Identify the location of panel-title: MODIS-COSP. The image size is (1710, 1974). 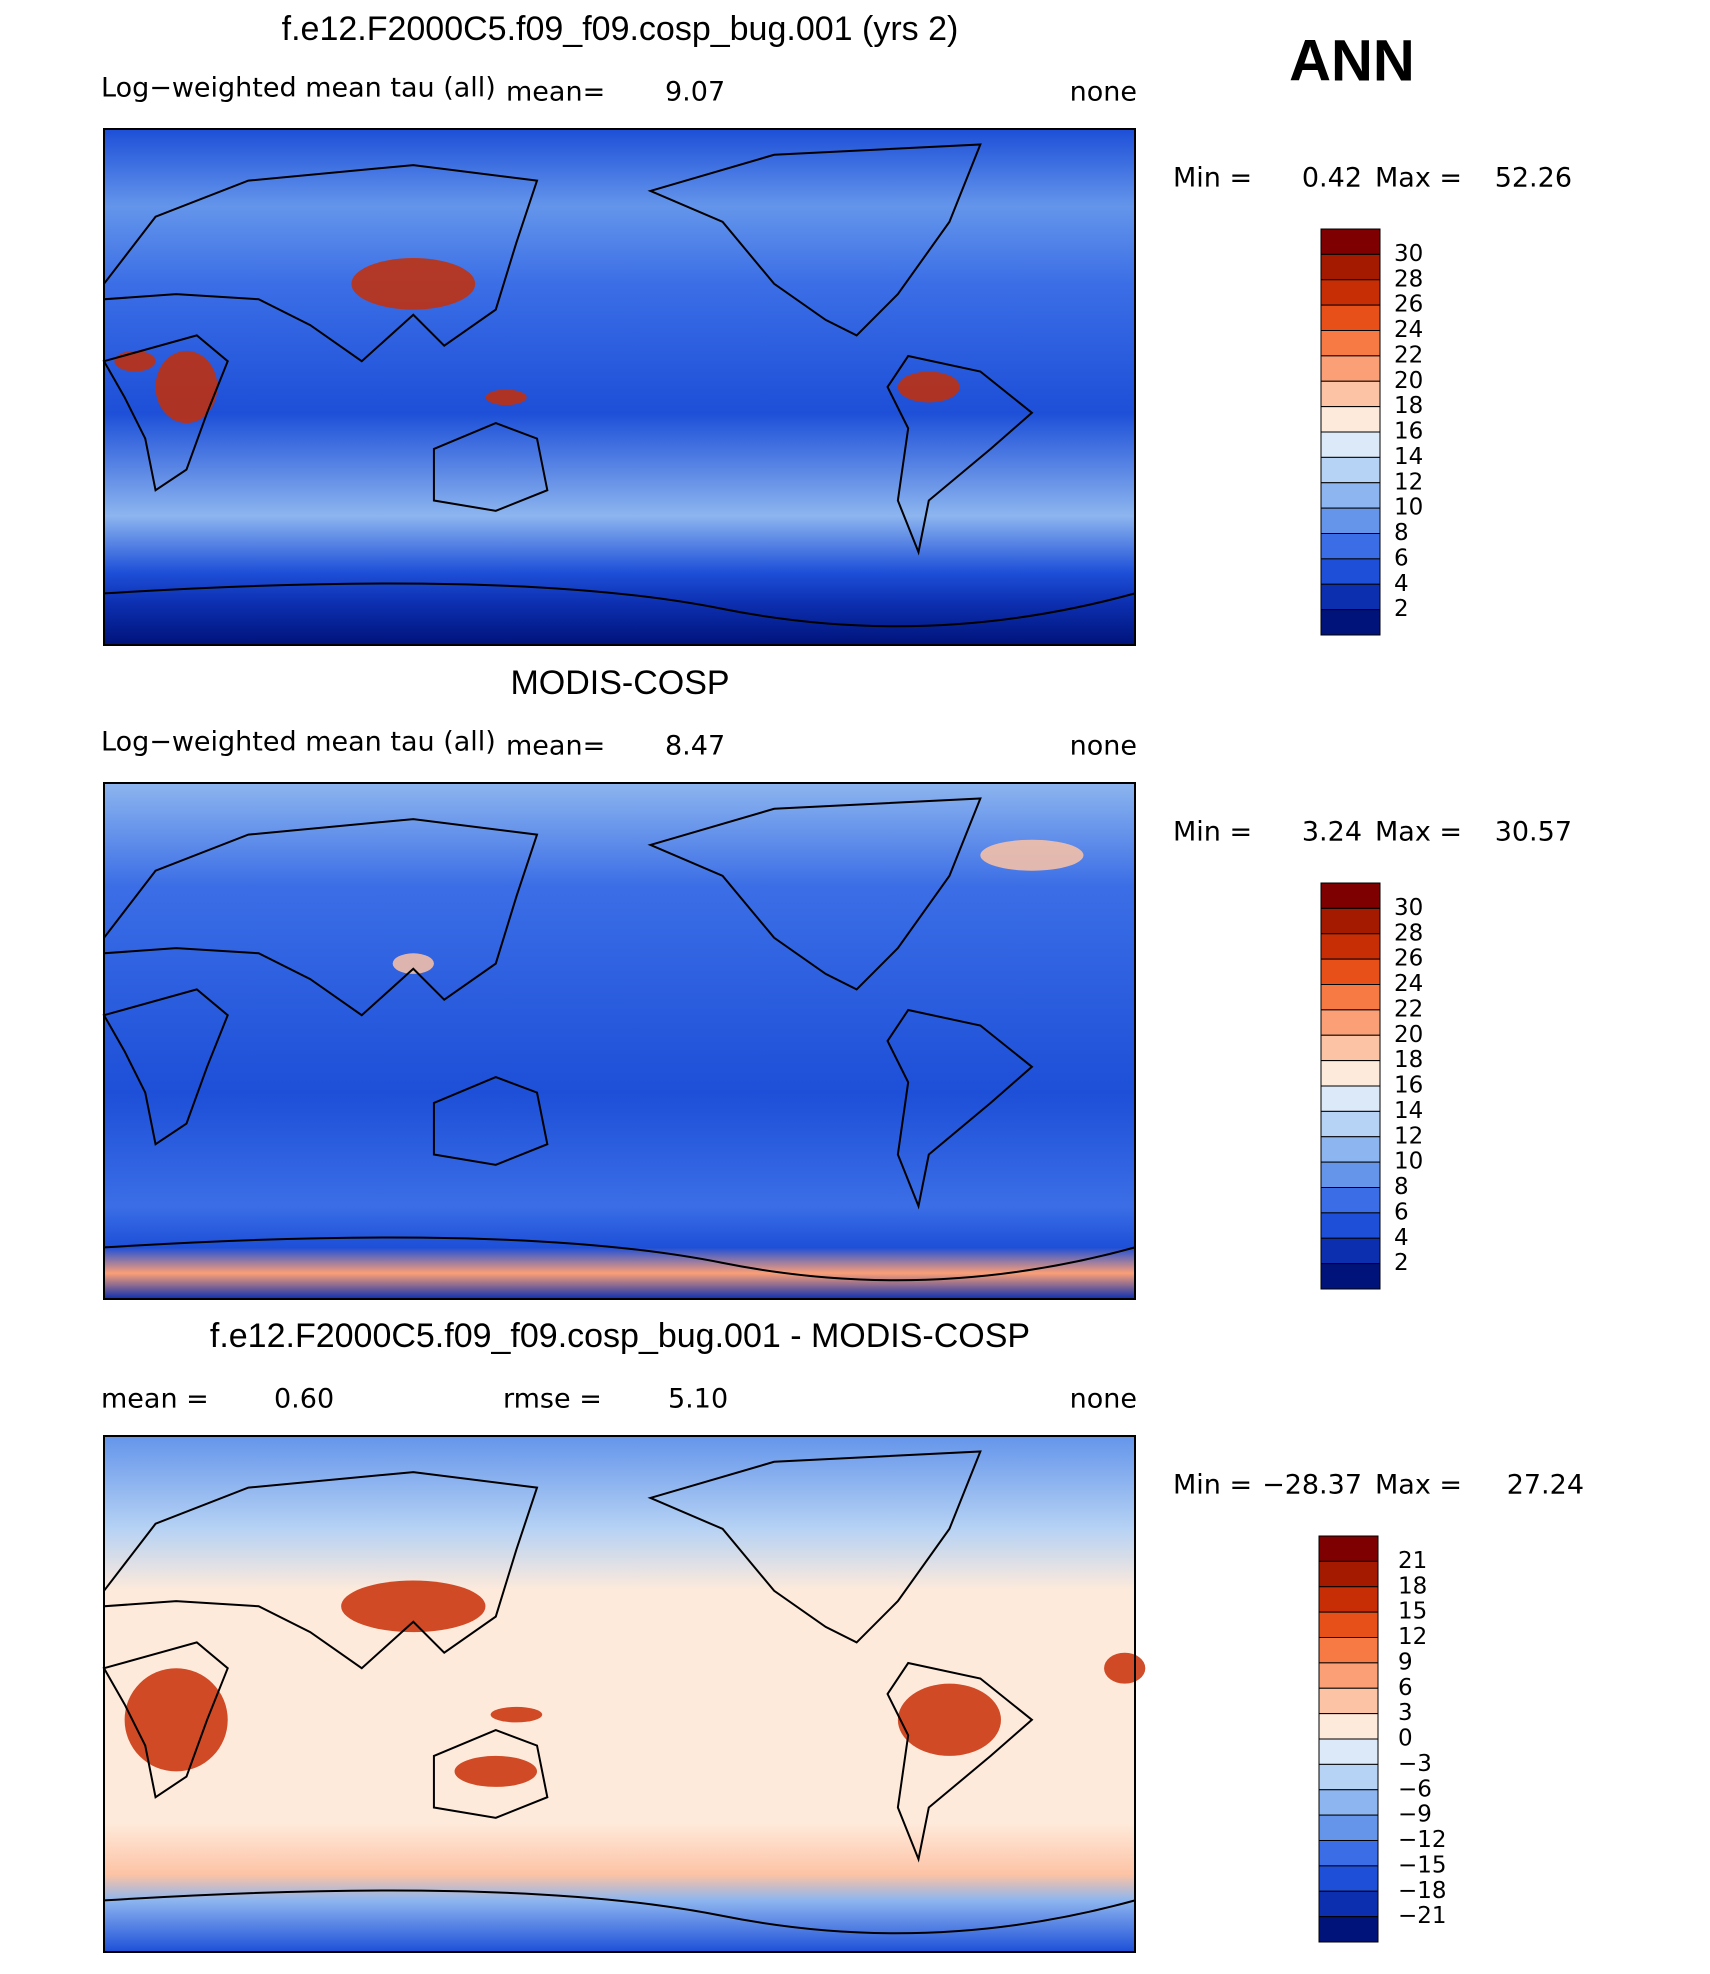
(619, 683).